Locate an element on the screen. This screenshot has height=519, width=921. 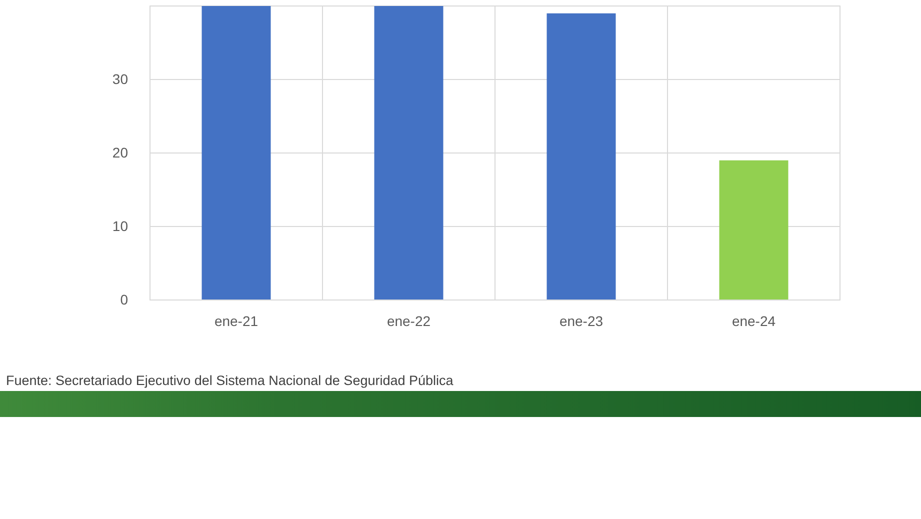
source-note: Fuente: Secretariado Ejecutivo del Sistema Nacional de Seguridad Pública is located at coordinates (230, 380).